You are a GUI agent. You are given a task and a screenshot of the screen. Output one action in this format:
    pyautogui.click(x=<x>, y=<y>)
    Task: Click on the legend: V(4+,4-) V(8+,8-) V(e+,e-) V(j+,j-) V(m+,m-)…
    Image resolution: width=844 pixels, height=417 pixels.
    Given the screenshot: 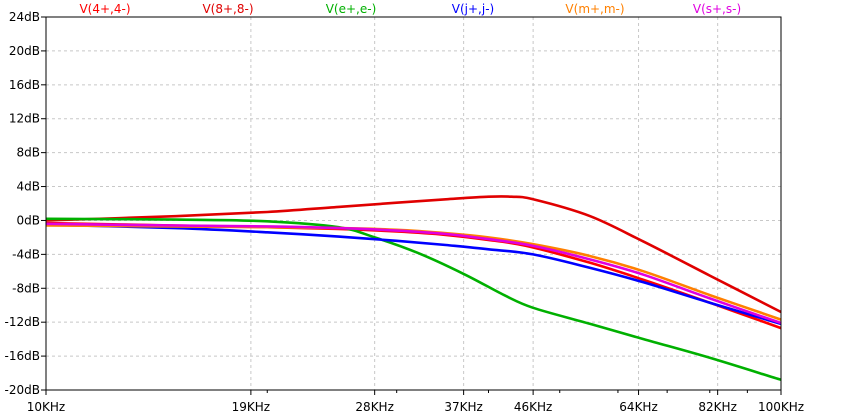 What is the action you would take?
    pyautogui.click(x=410, y=9)
    